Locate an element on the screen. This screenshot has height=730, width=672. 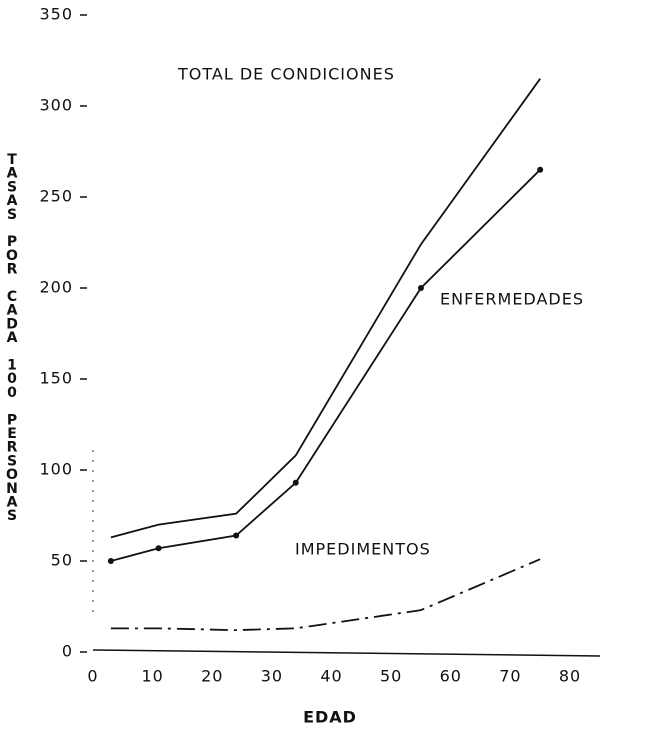
x-tick-label: 50 is located at coordinates (391, 676).